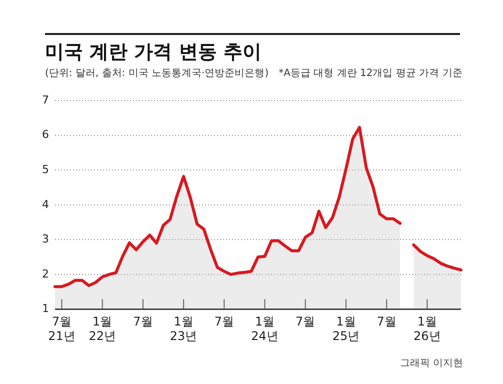 Image resolution: width=503 pixels, height=384 pixels. I want to click on x-tick-label: 7월 21년, so click(62, 328).